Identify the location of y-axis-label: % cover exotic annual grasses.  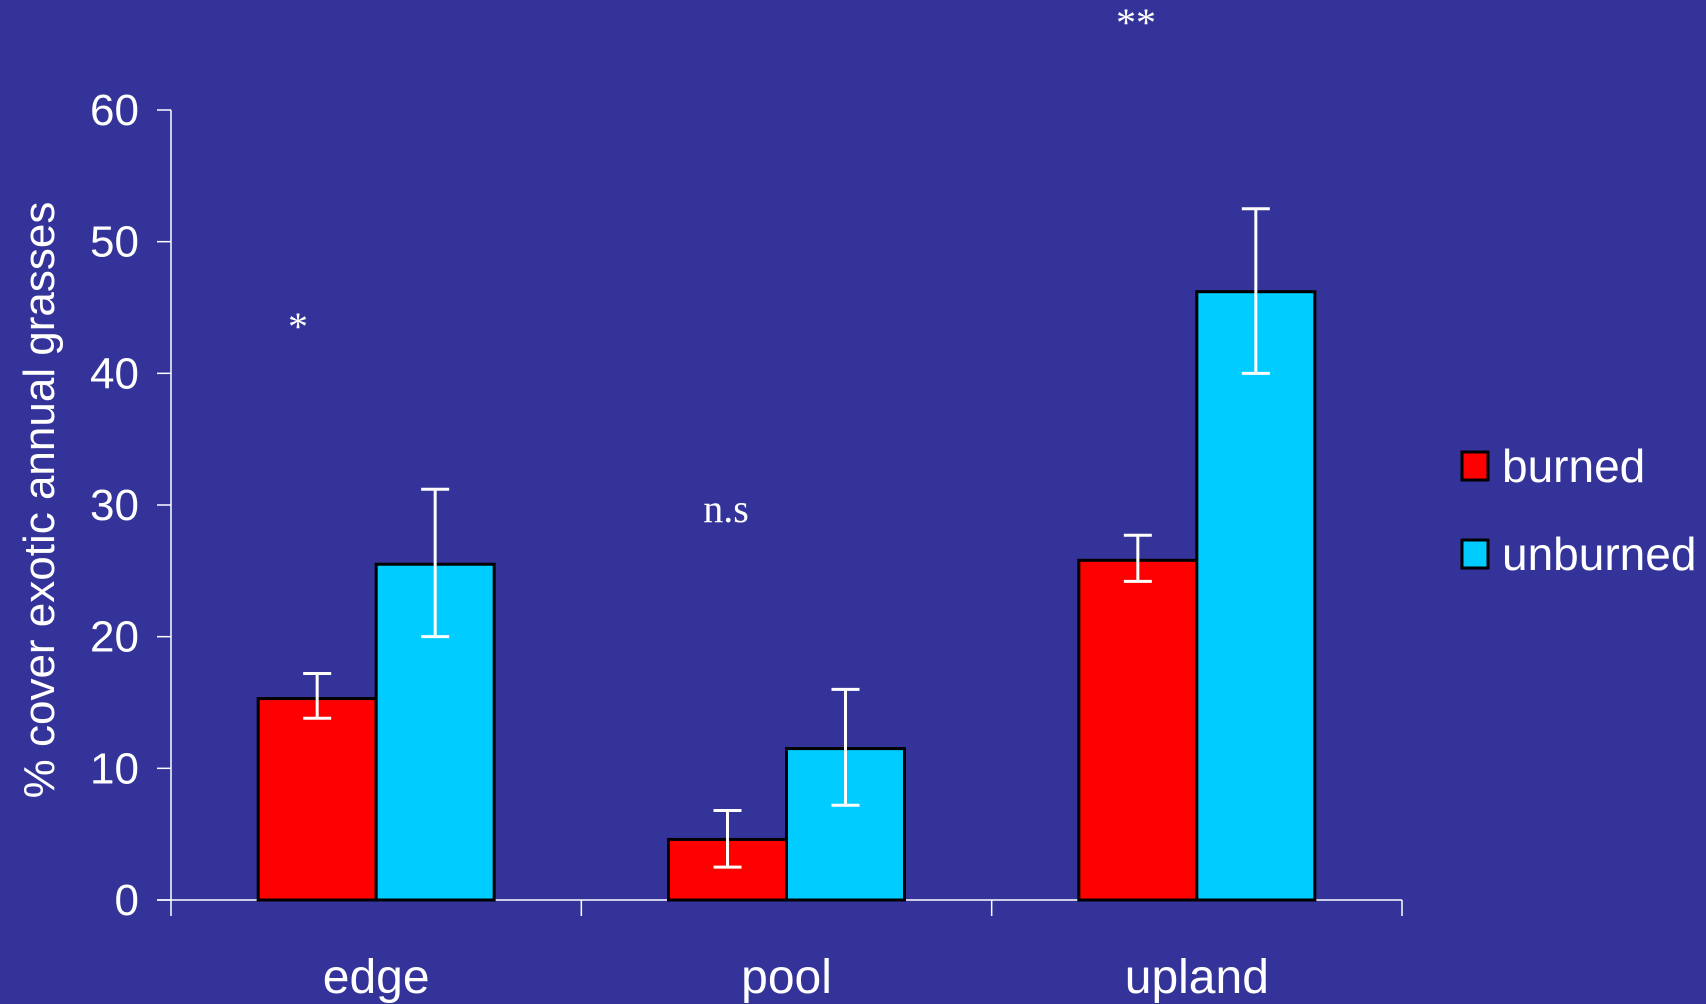
(39, 500).